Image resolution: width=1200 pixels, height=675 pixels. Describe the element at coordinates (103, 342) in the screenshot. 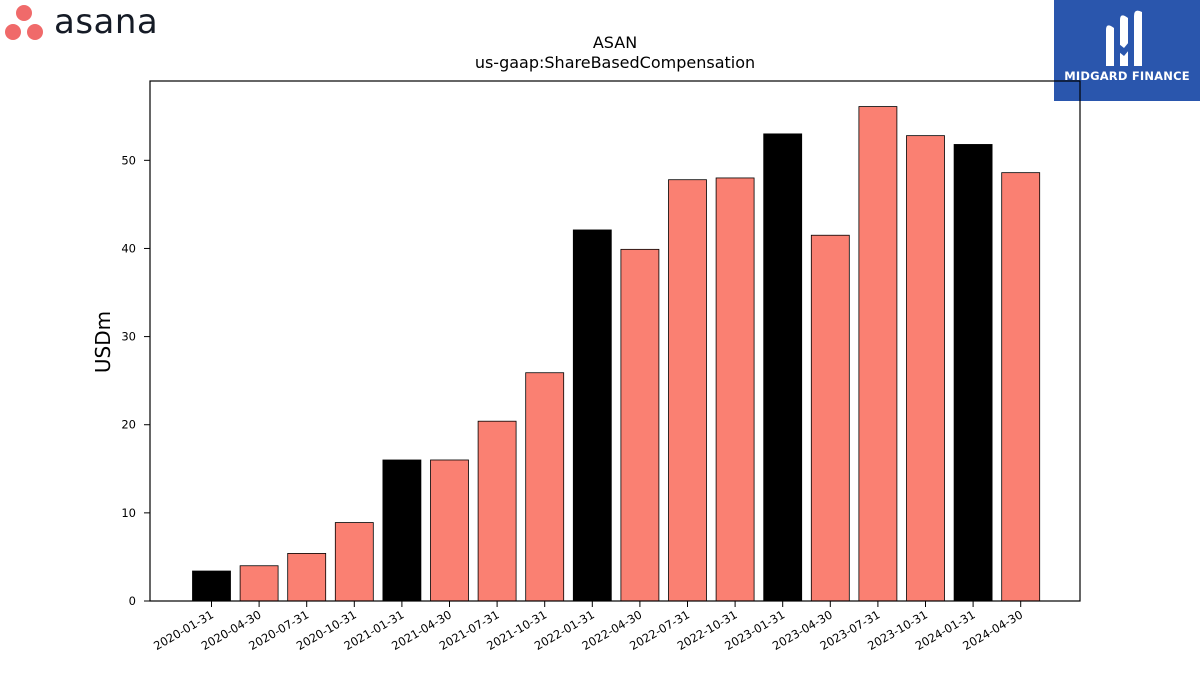

I see `y-axis-label: USDm` at that location.